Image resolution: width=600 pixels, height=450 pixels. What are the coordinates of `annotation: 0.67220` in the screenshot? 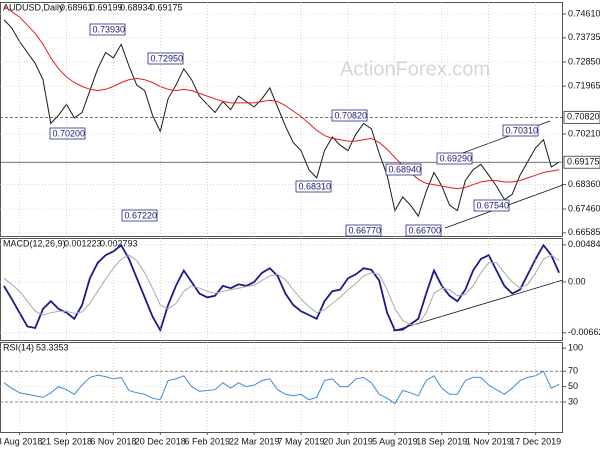 It's located at (141, 215).